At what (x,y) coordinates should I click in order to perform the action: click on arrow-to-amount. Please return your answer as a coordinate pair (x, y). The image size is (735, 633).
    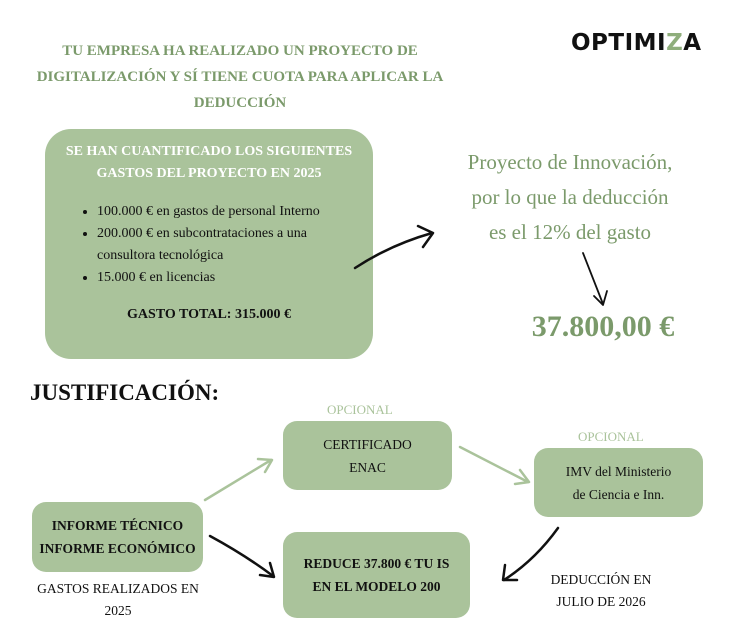
    Looking at the image, I should click on (595, 279).